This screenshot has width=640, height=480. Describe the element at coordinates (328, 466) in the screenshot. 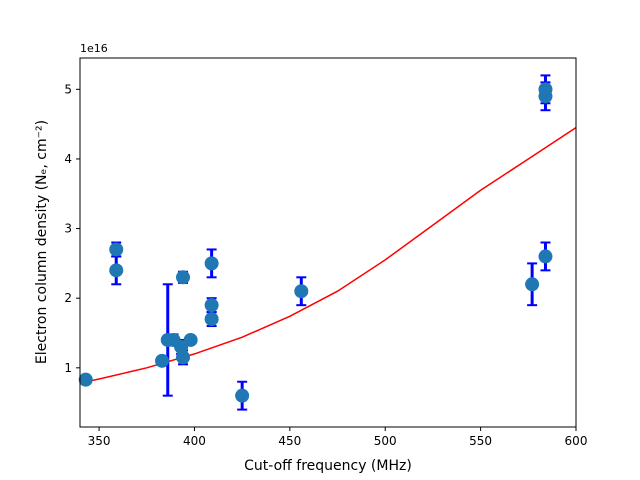

I see `x-axis-label: Cut-off frequency (MHz)` at that location.